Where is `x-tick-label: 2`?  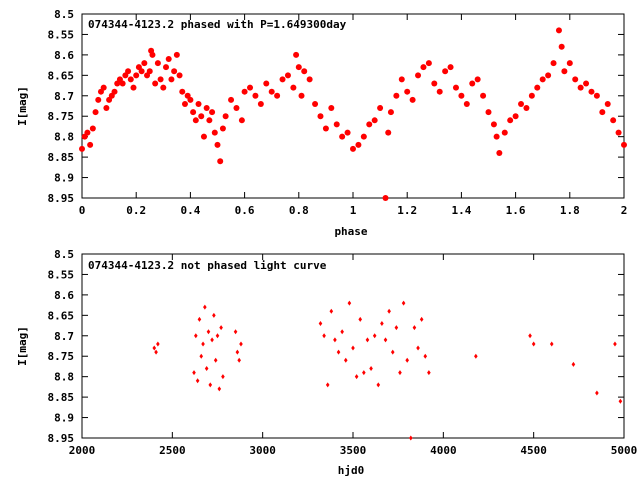
x-tick-label: 2 is located at coordinates (624, 210).